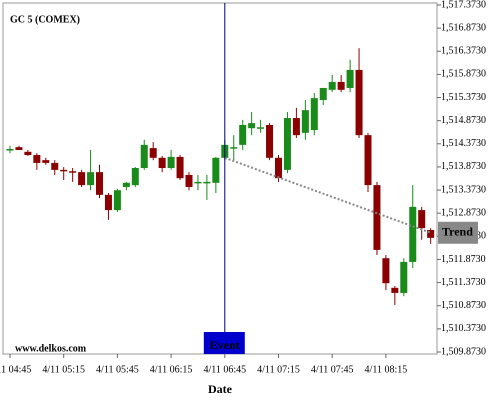 This screenshot has height=400, width=500. I want to click on trend-label-box, so click(458, 232).